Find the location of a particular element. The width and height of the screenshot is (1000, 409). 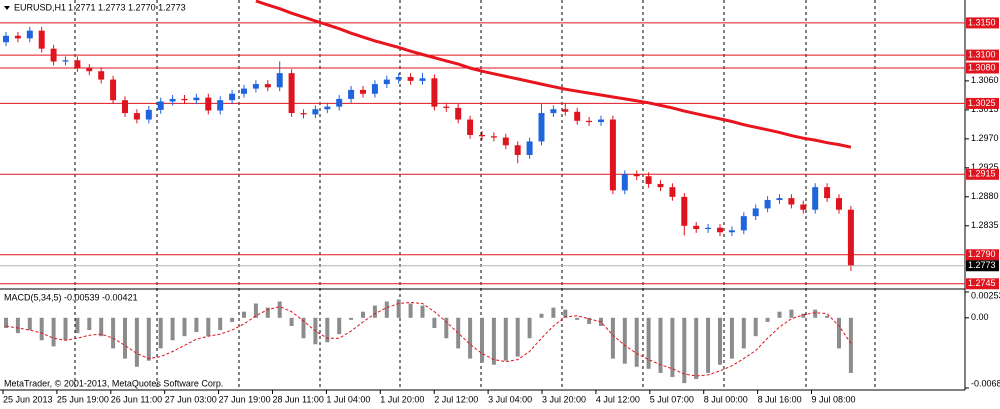

level-label: 1.3100 is located at coordinates (982, 54).